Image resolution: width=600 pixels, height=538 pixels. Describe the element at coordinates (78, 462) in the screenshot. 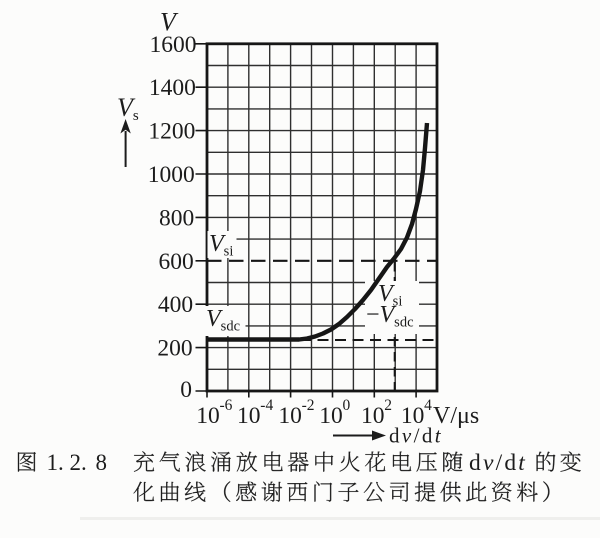

I see `svg-text: 2.` at that location.